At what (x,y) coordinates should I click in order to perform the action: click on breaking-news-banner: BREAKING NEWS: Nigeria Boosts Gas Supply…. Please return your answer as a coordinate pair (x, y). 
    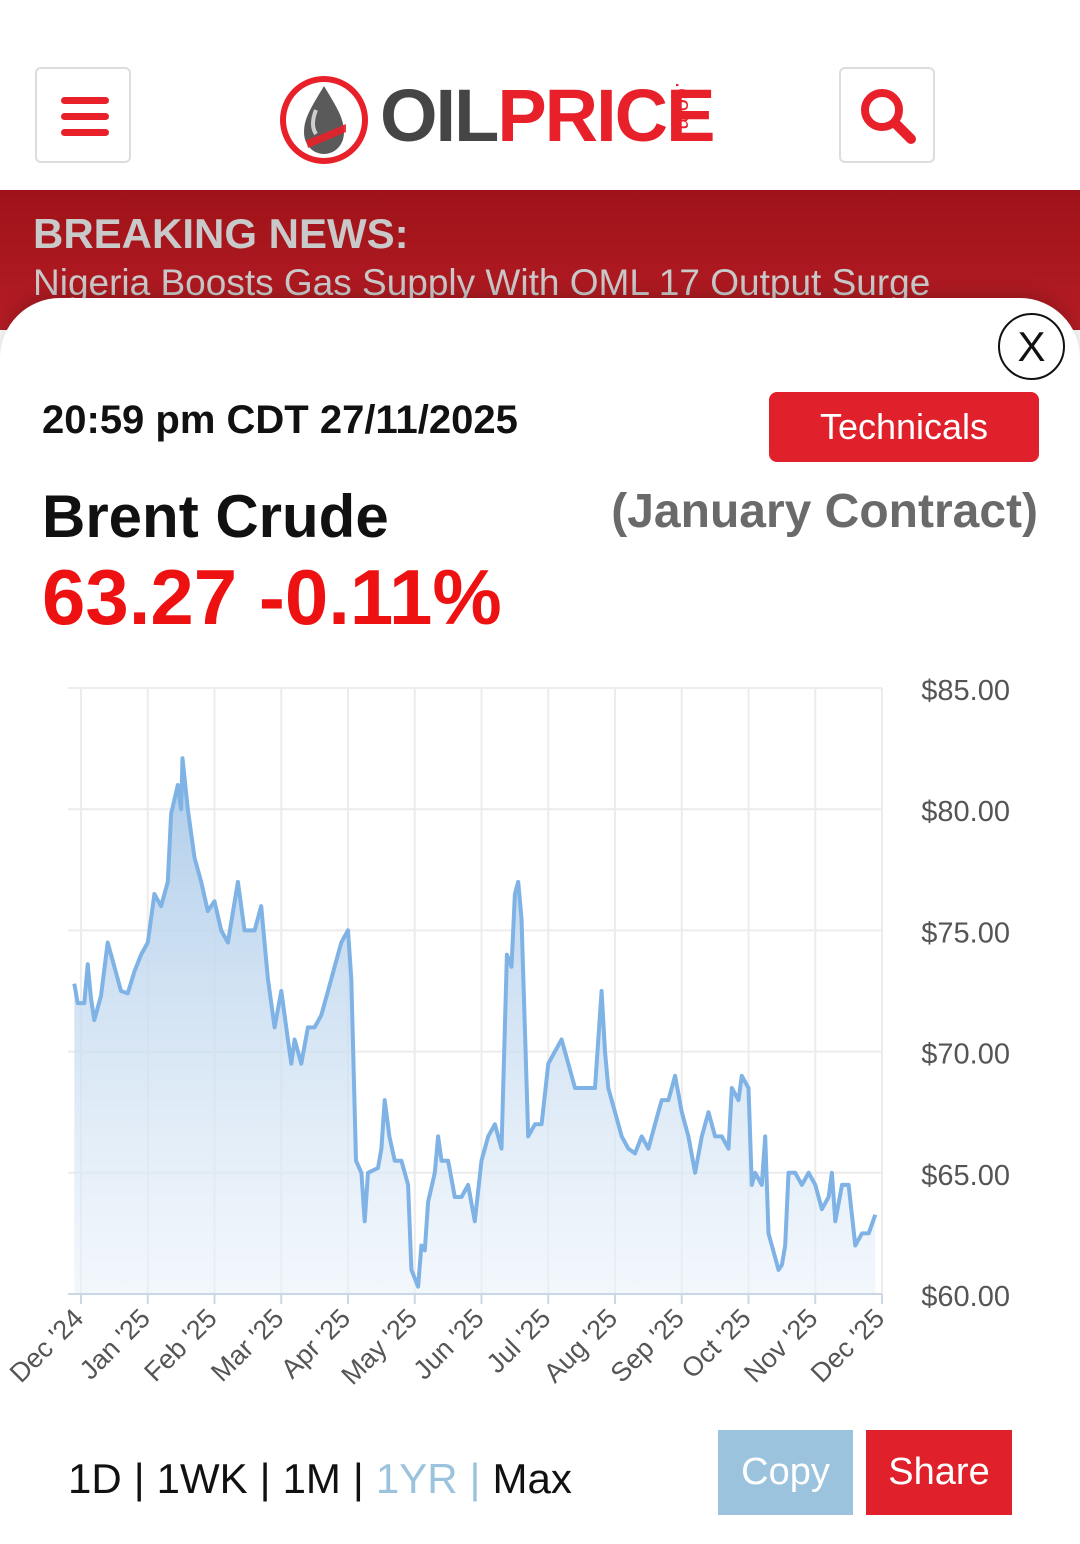
    Looking at the image, I should click on (540, 260).